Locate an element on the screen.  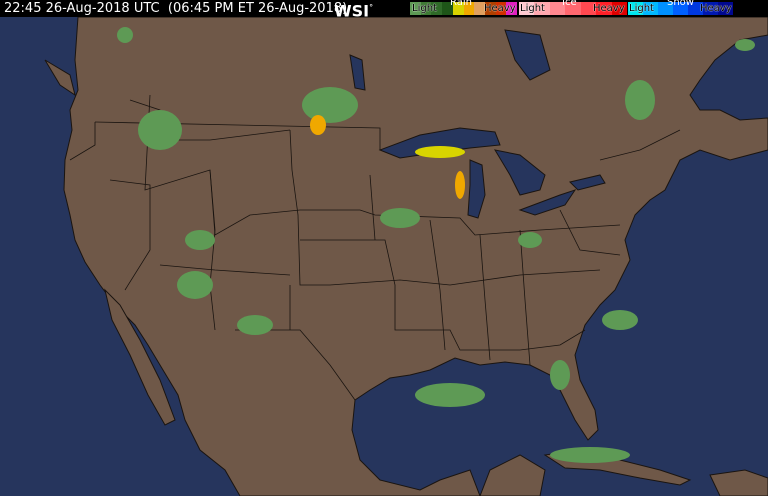
lake-huron is located at coordinates (519, 172).